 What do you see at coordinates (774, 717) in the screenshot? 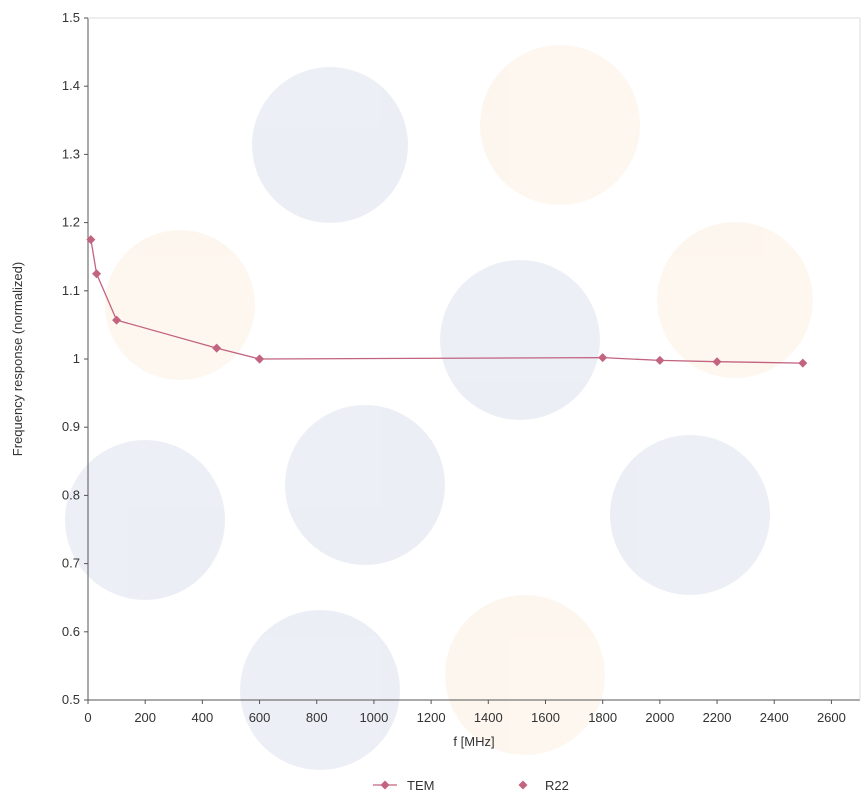
I see `x-tick-label: 2400` at bounding box center [774, 717].